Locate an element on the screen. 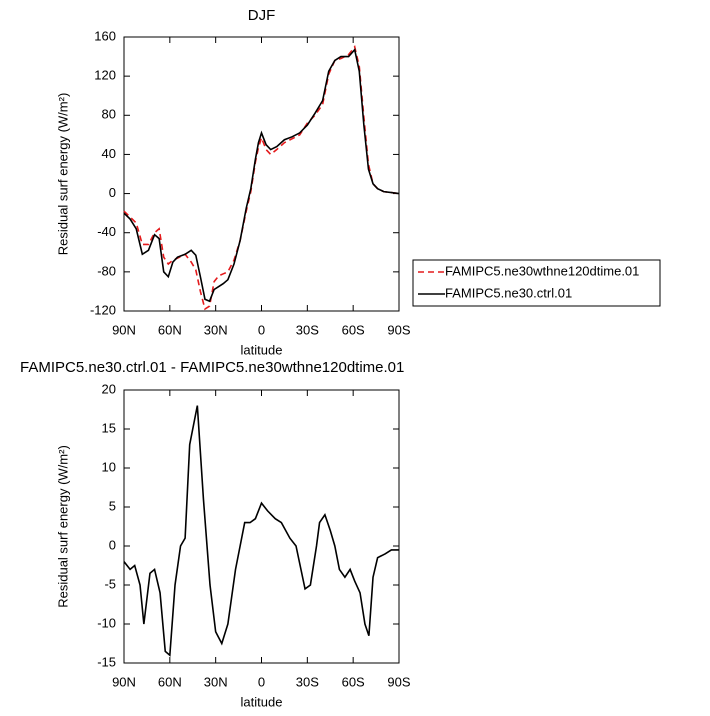 This screenshot has width=710, height=716. plot-frame is located at coordinates (261, 526).